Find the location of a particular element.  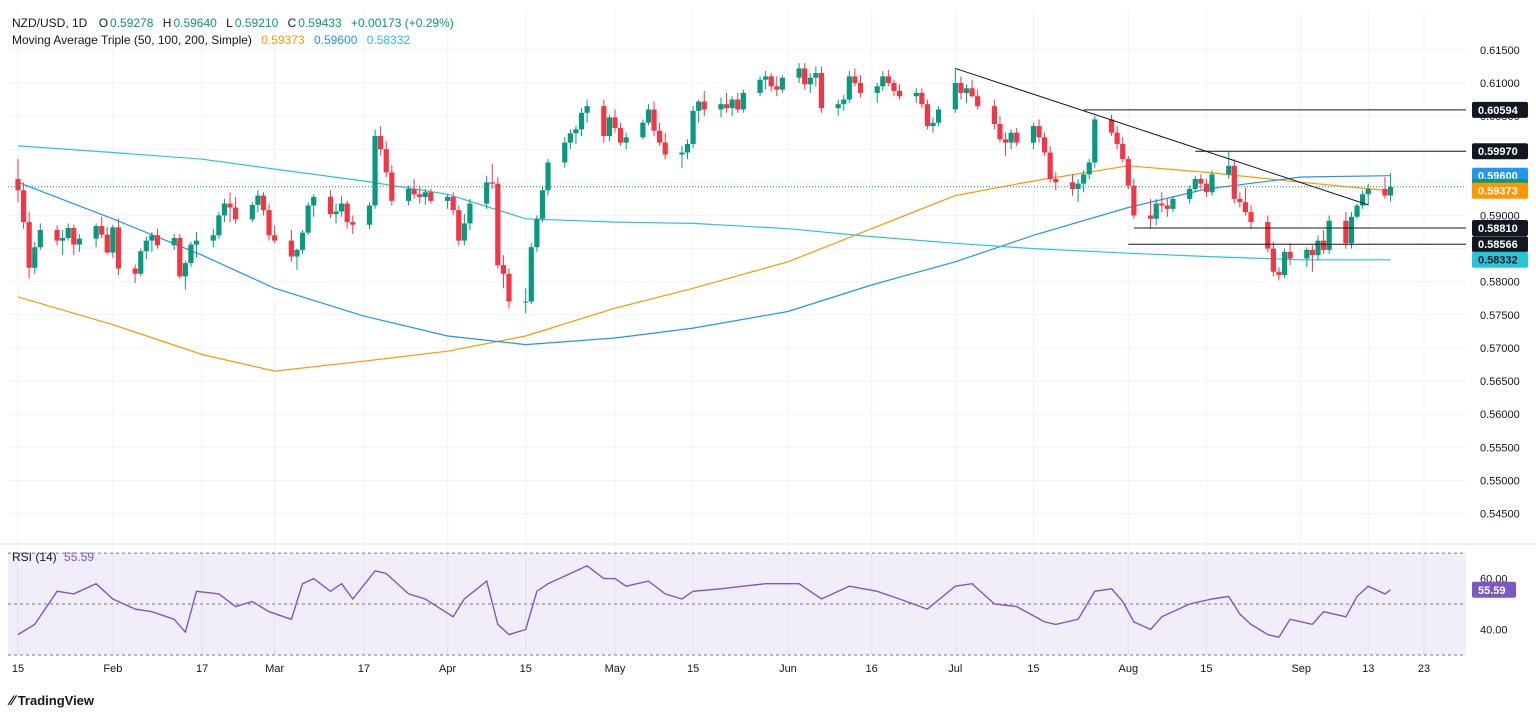

logo-text: TradingView is located at coordinates (56, 700).